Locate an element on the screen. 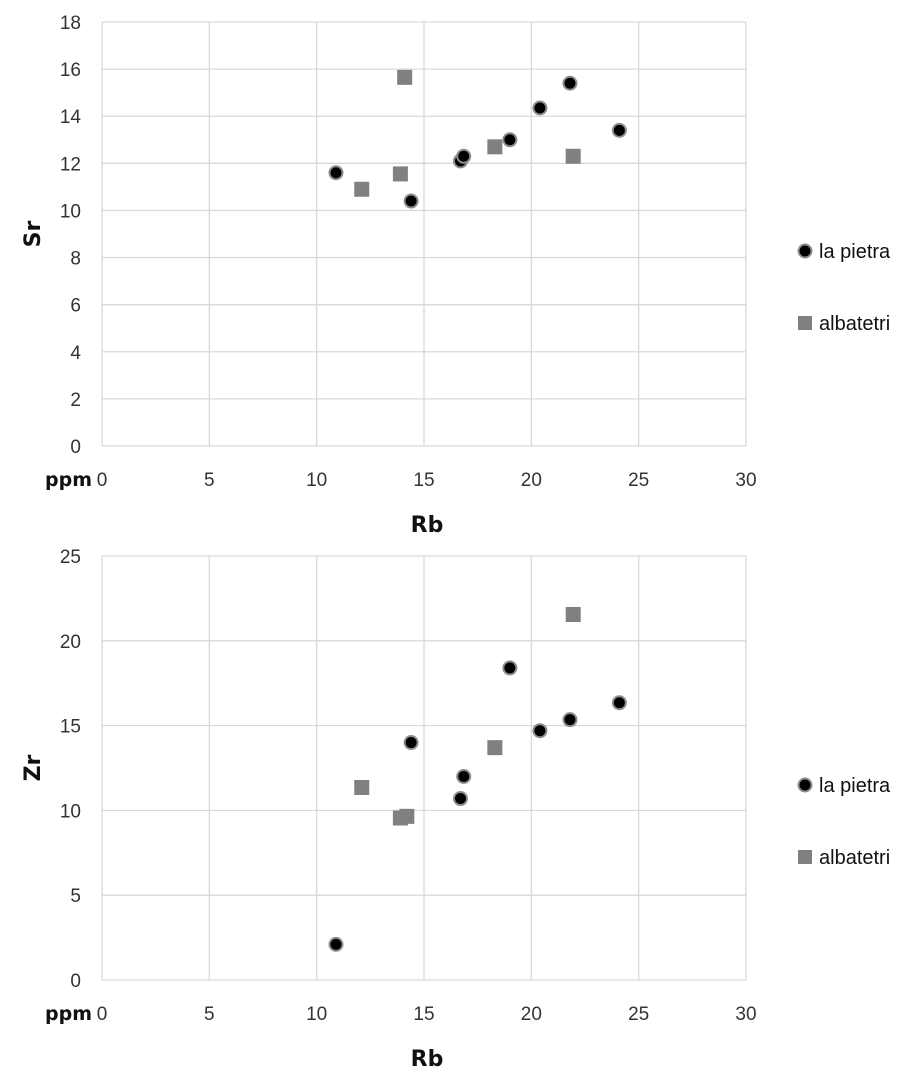 This screenshot has width=914, height=1068. y-axis-title: Sr is located at coordinates (33, 234).